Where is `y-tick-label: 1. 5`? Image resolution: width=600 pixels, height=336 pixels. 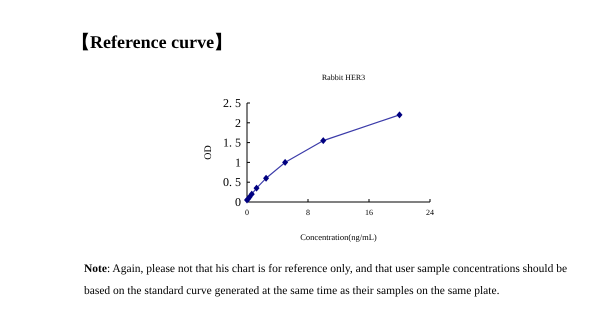
y-tick-label: 1. 5 is located at coordinates (232, 143).